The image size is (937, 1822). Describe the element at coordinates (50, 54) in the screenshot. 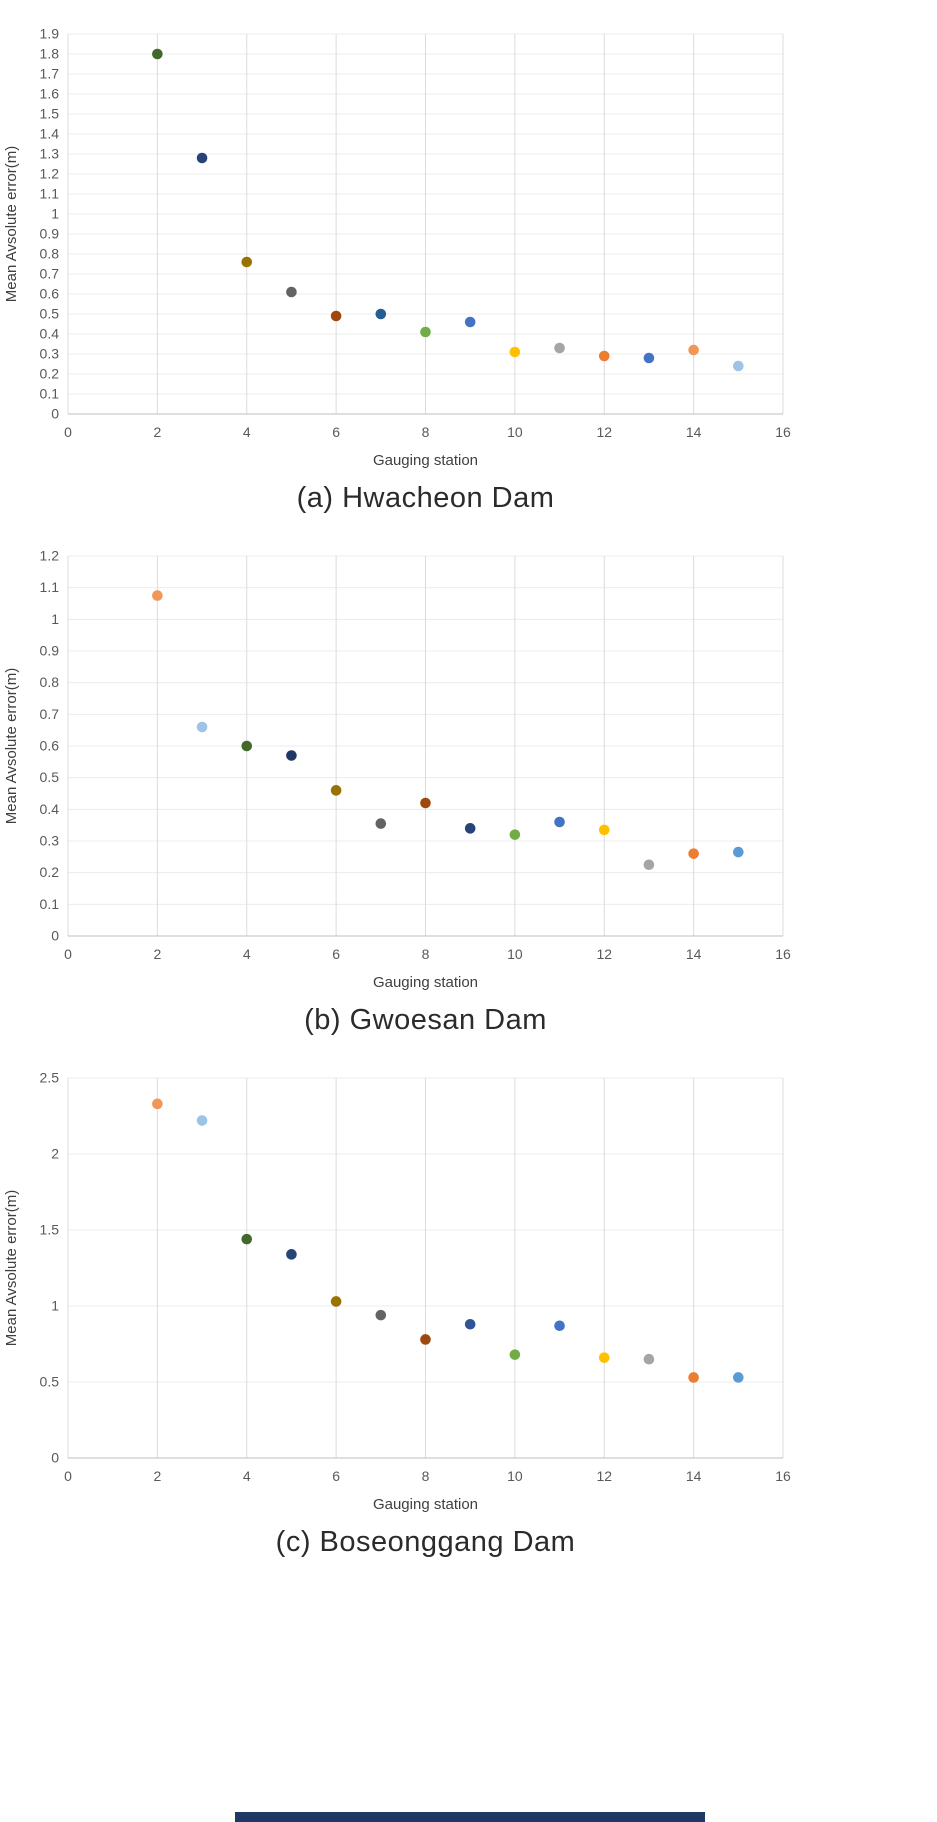

I see `y-tick-label: 1.8` at that location.